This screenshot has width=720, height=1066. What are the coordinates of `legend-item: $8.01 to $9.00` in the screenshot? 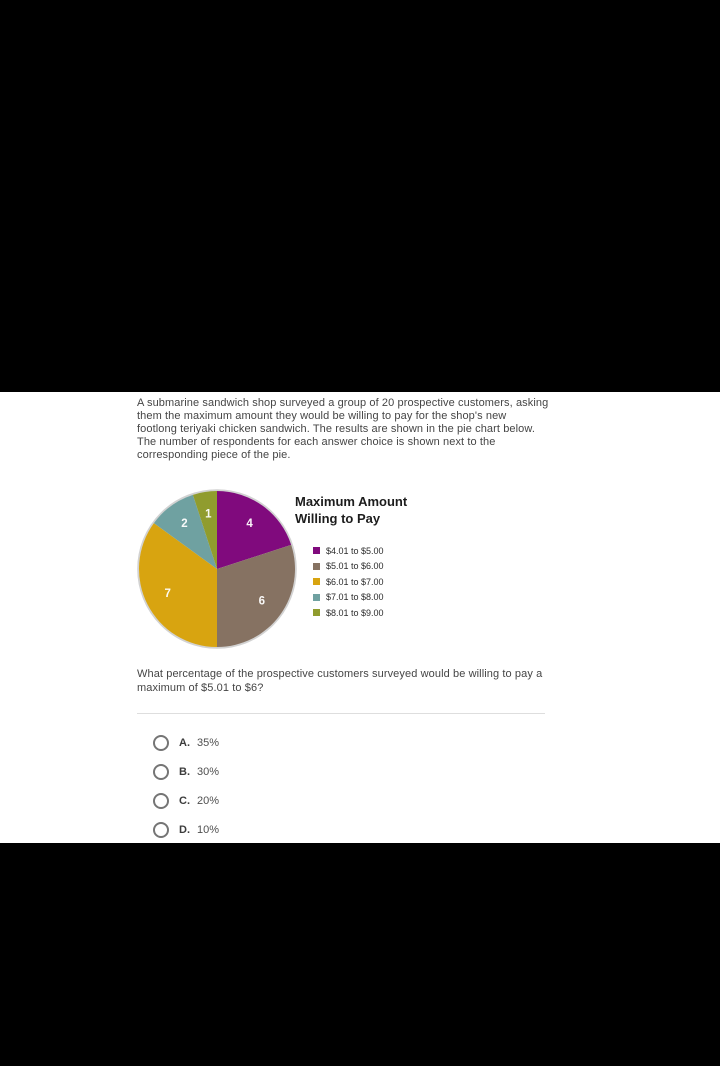 It's located at (368, 613).